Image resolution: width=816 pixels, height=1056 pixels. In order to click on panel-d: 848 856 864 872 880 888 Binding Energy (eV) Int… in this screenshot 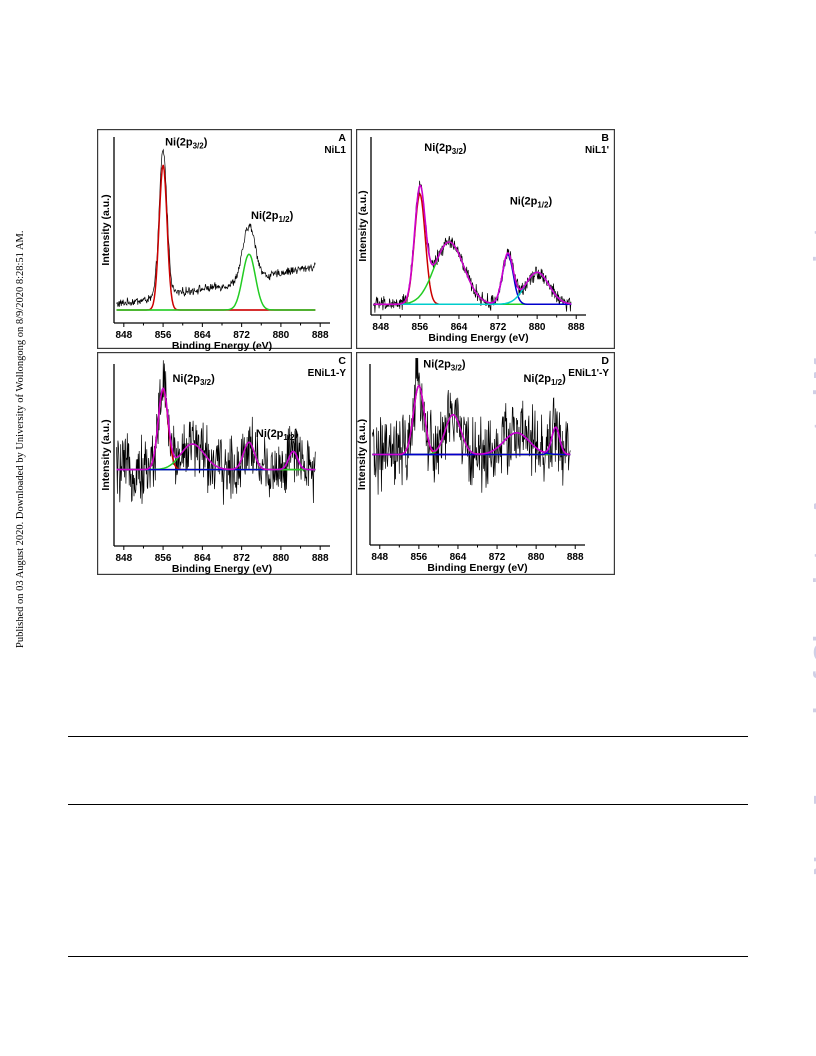, I will do `click(485, 463)`.